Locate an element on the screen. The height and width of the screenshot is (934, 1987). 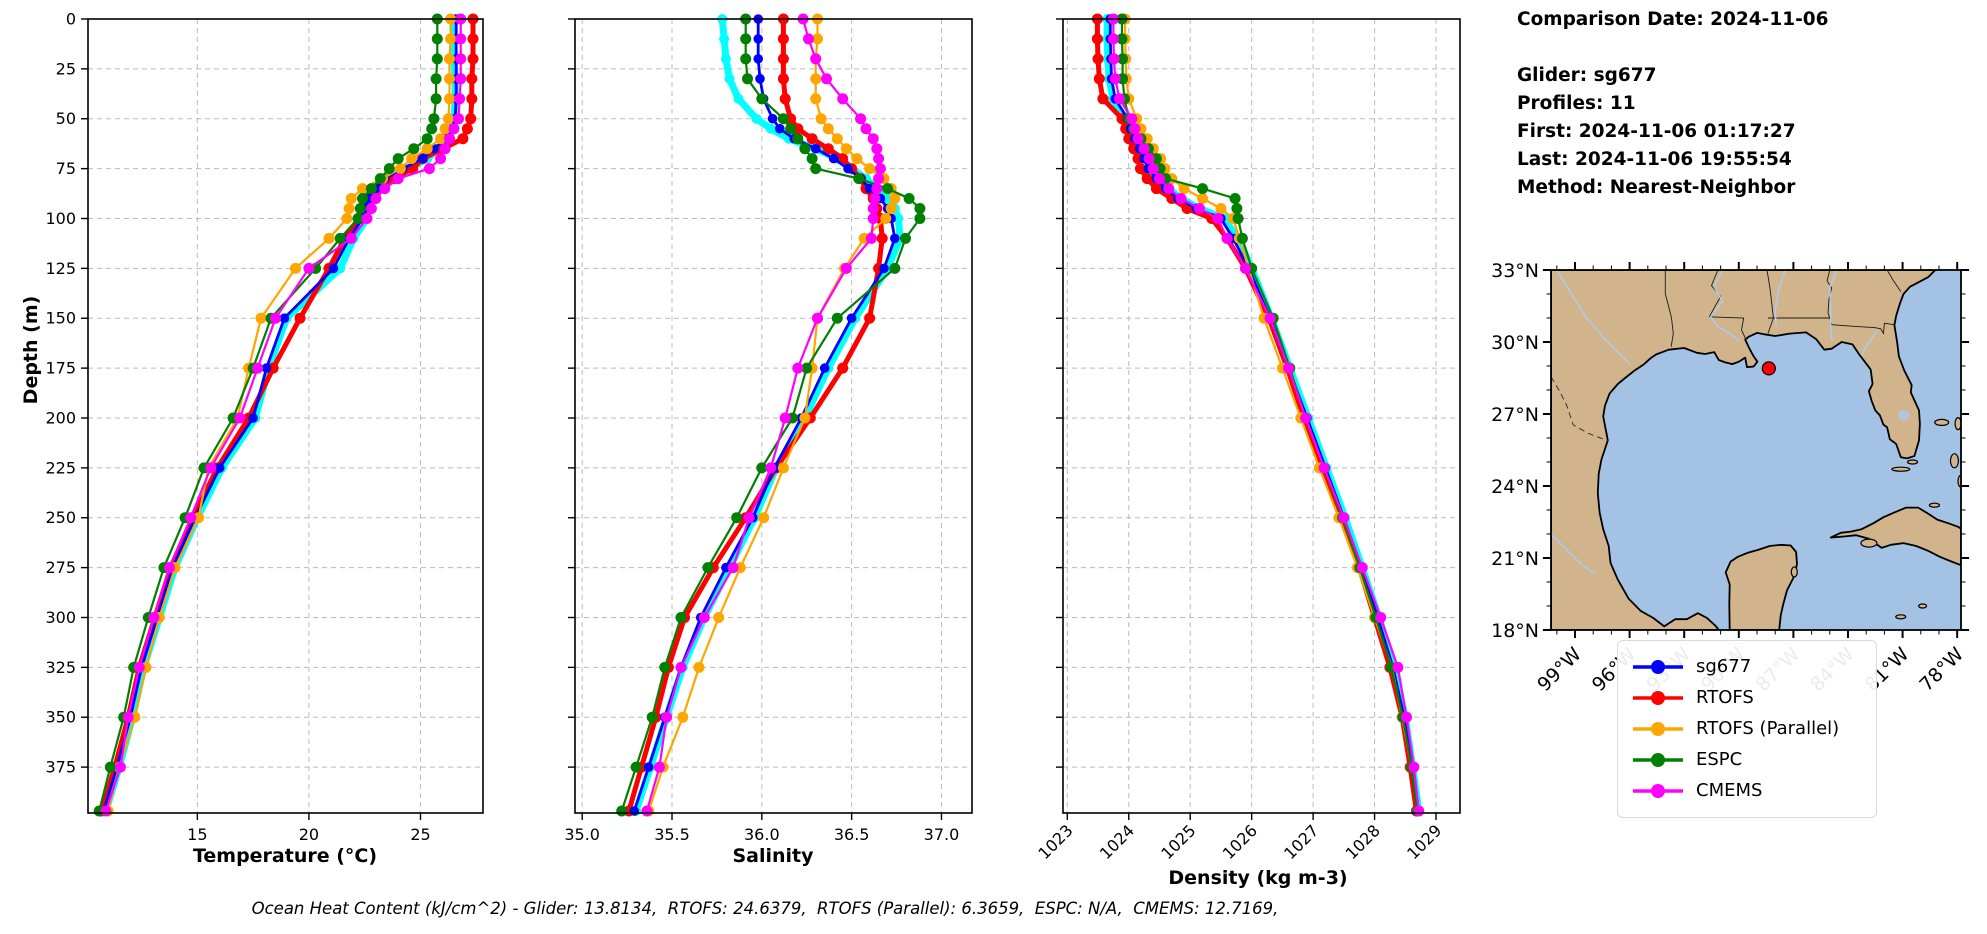
legend-item-rtofs: RTOFS is located at coordinates (1747, 697).